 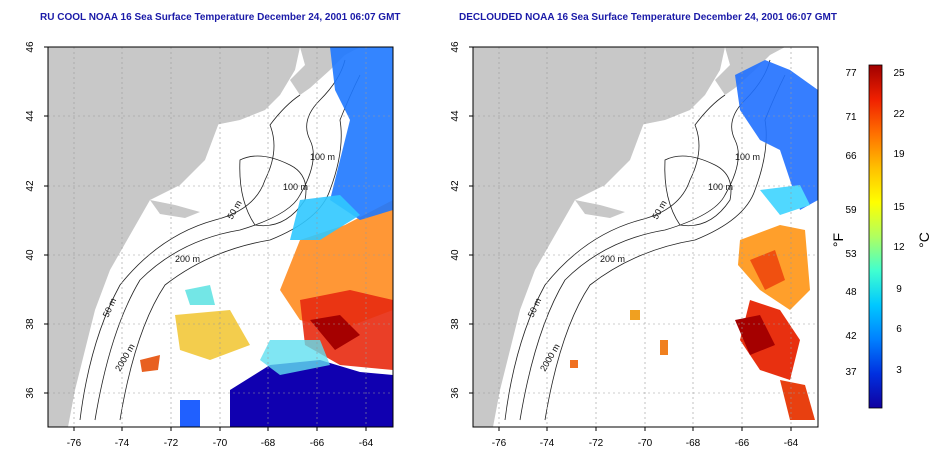 What do you see at coordinates (899, 207) in the screenshot?
I see `c-tick: 15` at bounding box center [899, 207].